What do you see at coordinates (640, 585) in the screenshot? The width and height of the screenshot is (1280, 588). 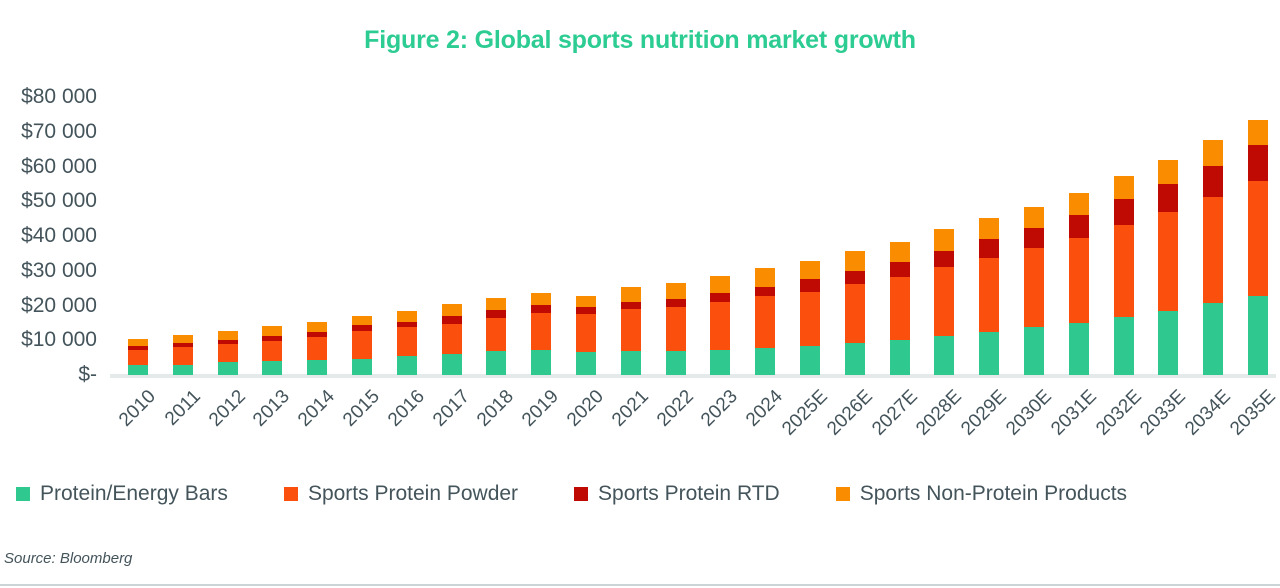 I see `bottom-rule` at bounding box center [640, 585].